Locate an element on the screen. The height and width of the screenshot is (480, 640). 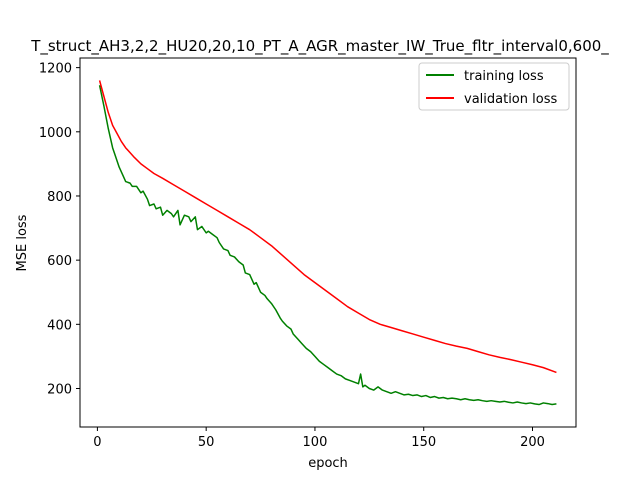
y-axis-label: MSE loss is located at coordinates (22, 242).